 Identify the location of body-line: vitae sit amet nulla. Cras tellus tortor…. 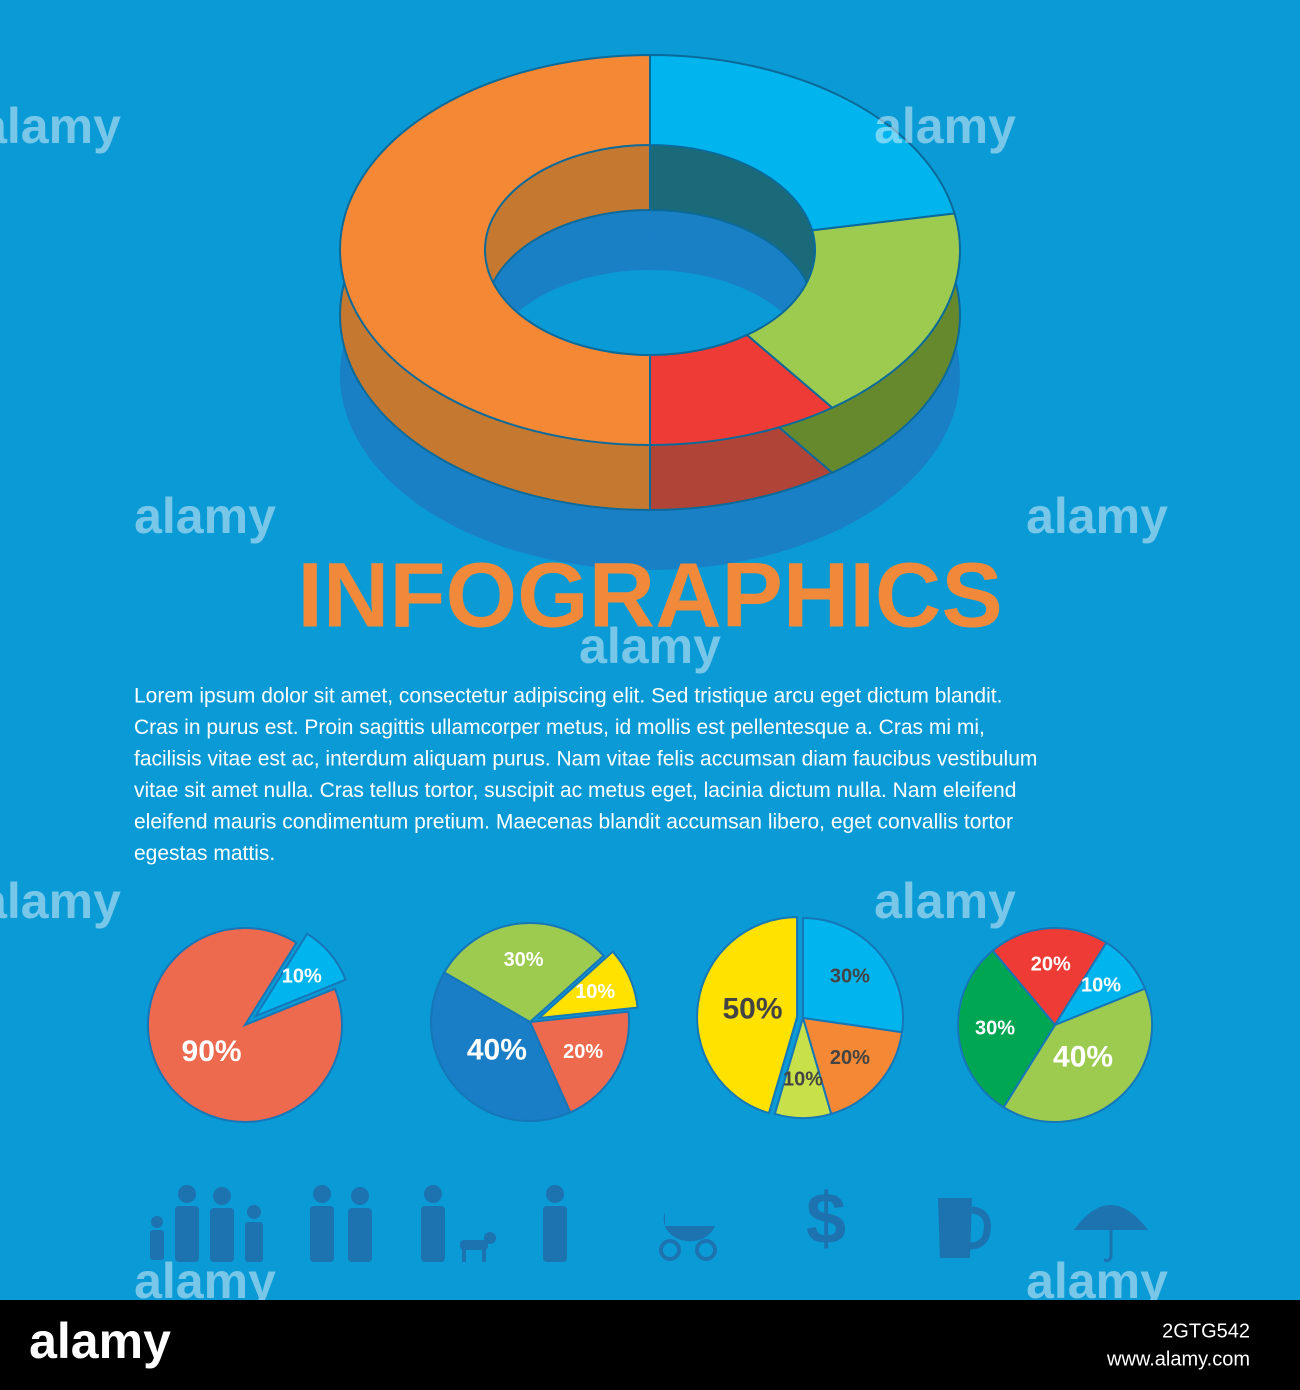
(575, 790).